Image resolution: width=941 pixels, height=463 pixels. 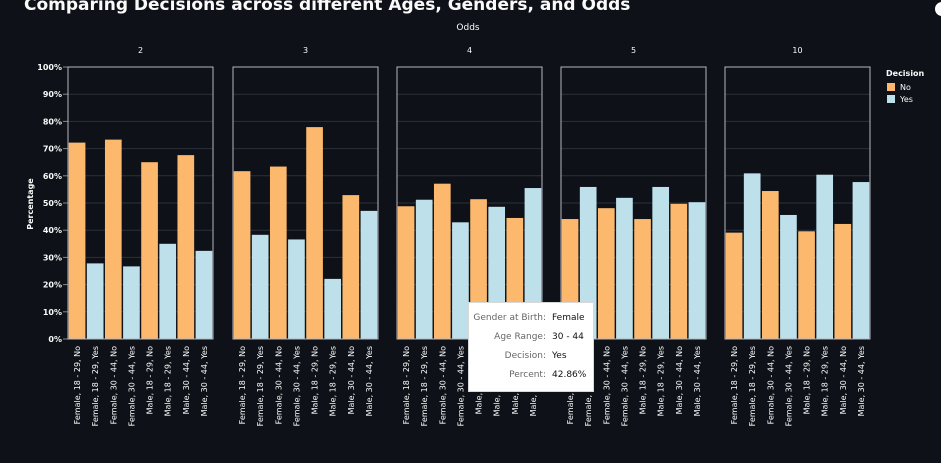 I want to click on tooltip-key: Percent:, so click(x=527, y=375).